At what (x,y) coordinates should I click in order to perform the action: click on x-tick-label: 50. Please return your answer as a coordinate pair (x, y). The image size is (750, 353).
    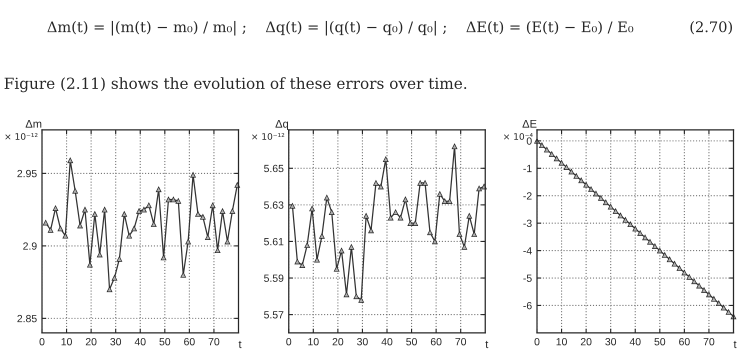
    Looking at the image, I should click on (660, 342).